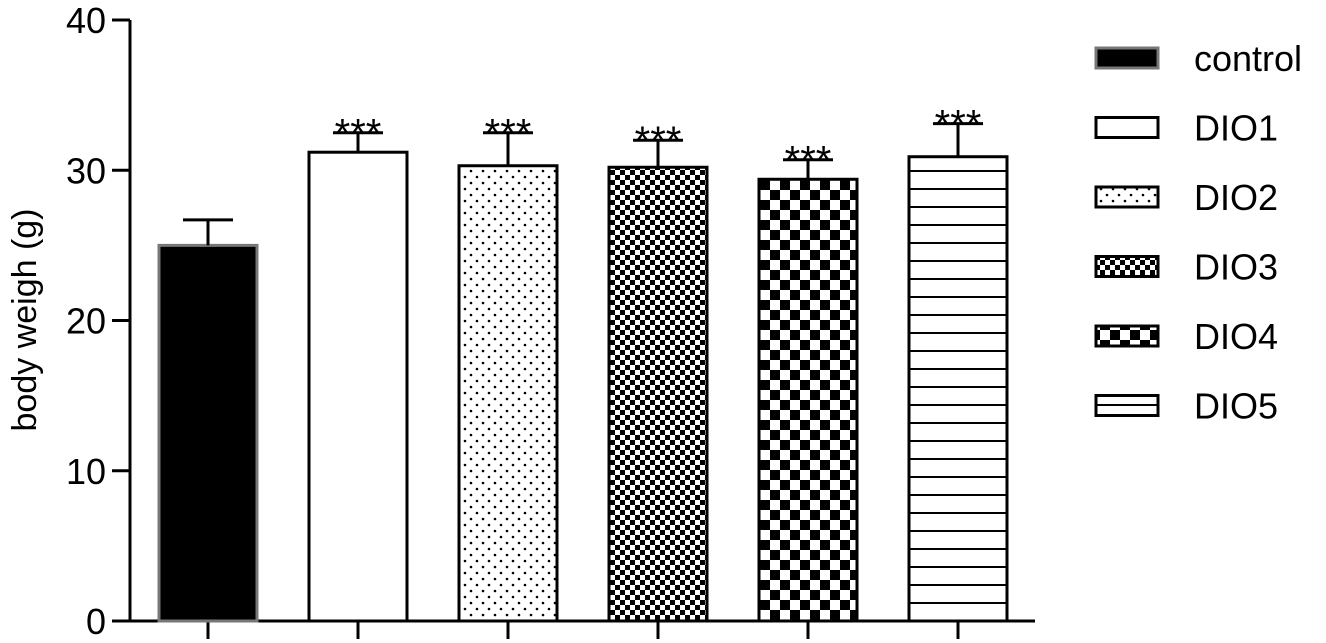 The image size is (1326, 643). What do you see at coordinates (86, 321) in the screenshot?
I see `y-tick-label: 20` at bounding box center [86, 321].